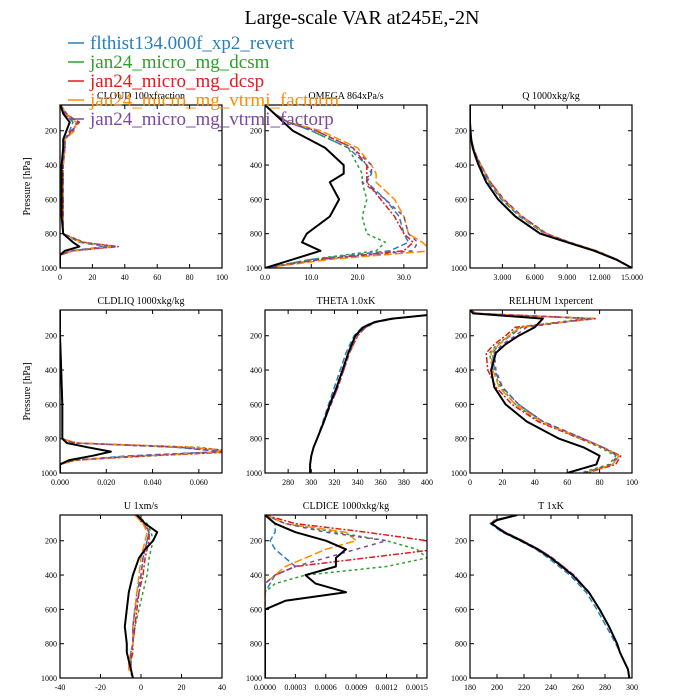 This screenshot has height=700, width=700. Describe the element at coordinates (214, 100) in the screenshot. I see `legend-entry: jan24_micro_mg_vtrmi_factorm` at that location.